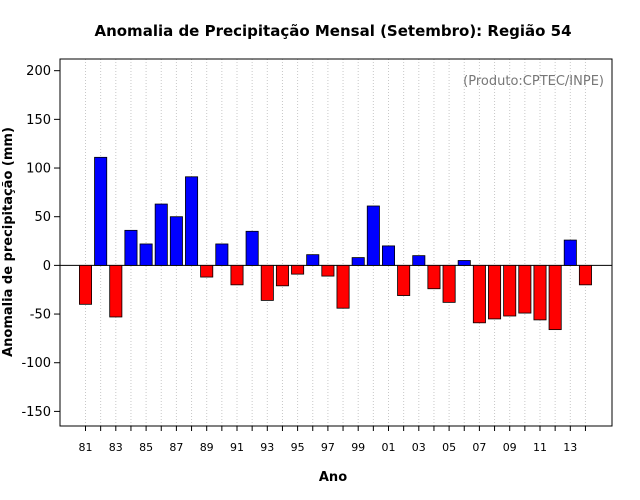  Describe the element at coordinates (176, 447) in the screenshot. I see `x-tick-label: 87` at that location.